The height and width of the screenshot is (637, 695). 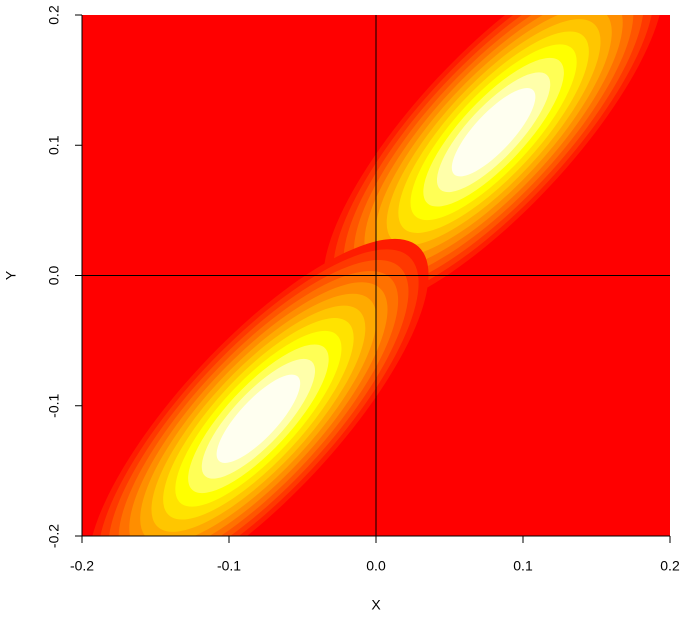 I want to click on x-tick-label: 0.0, so click(x=376, y=566).